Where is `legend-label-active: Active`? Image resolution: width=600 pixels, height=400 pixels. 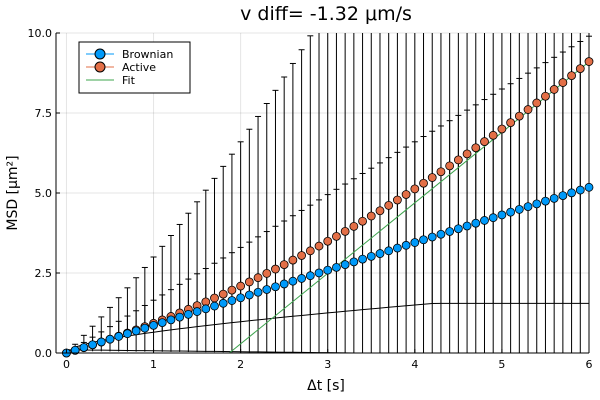 legend-label-active: Active is located at coordinates (139, 67).